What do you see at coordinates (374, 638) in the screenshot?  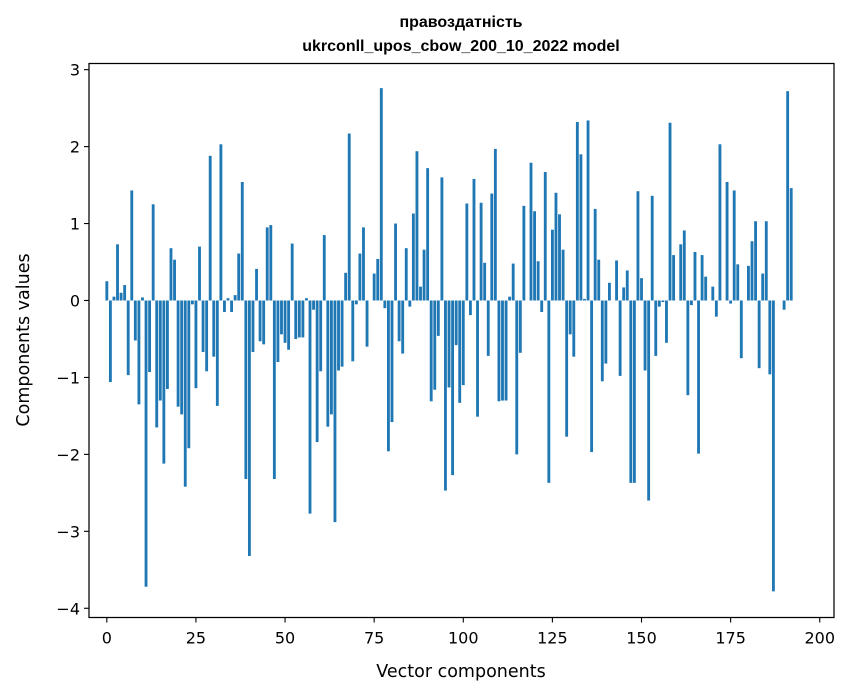 I see `x-tick-label: 75` at bounding box center [374, 638].